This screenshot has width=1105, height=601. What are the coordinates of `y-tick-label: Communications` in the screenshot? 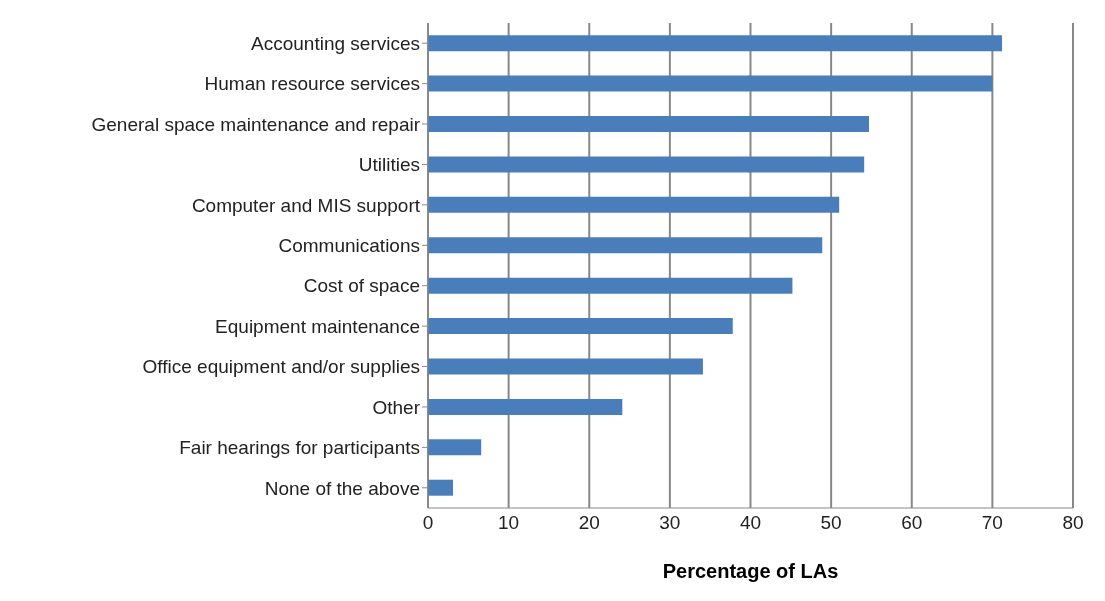 It's located at (349, 246).